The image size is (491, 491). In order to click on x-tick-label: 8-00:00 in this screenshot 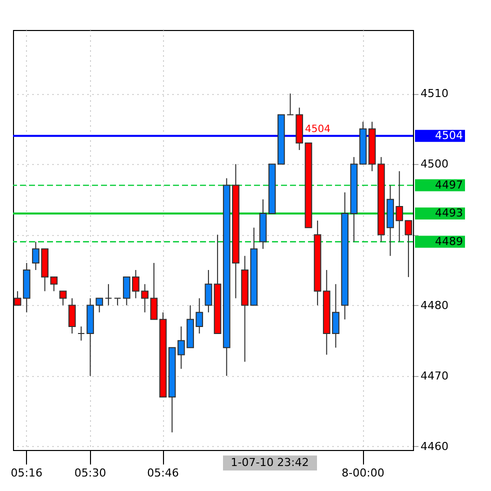, I will do `click(363, 473)`.